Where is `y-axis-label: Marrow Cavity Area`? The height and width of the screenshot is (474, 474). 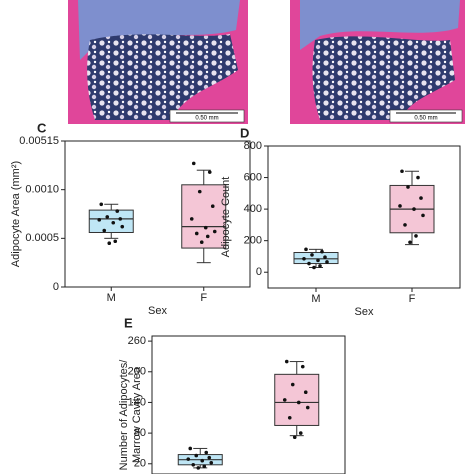
y-axis-label: Marrow Cavity Area is located at coordinates (137, 414).